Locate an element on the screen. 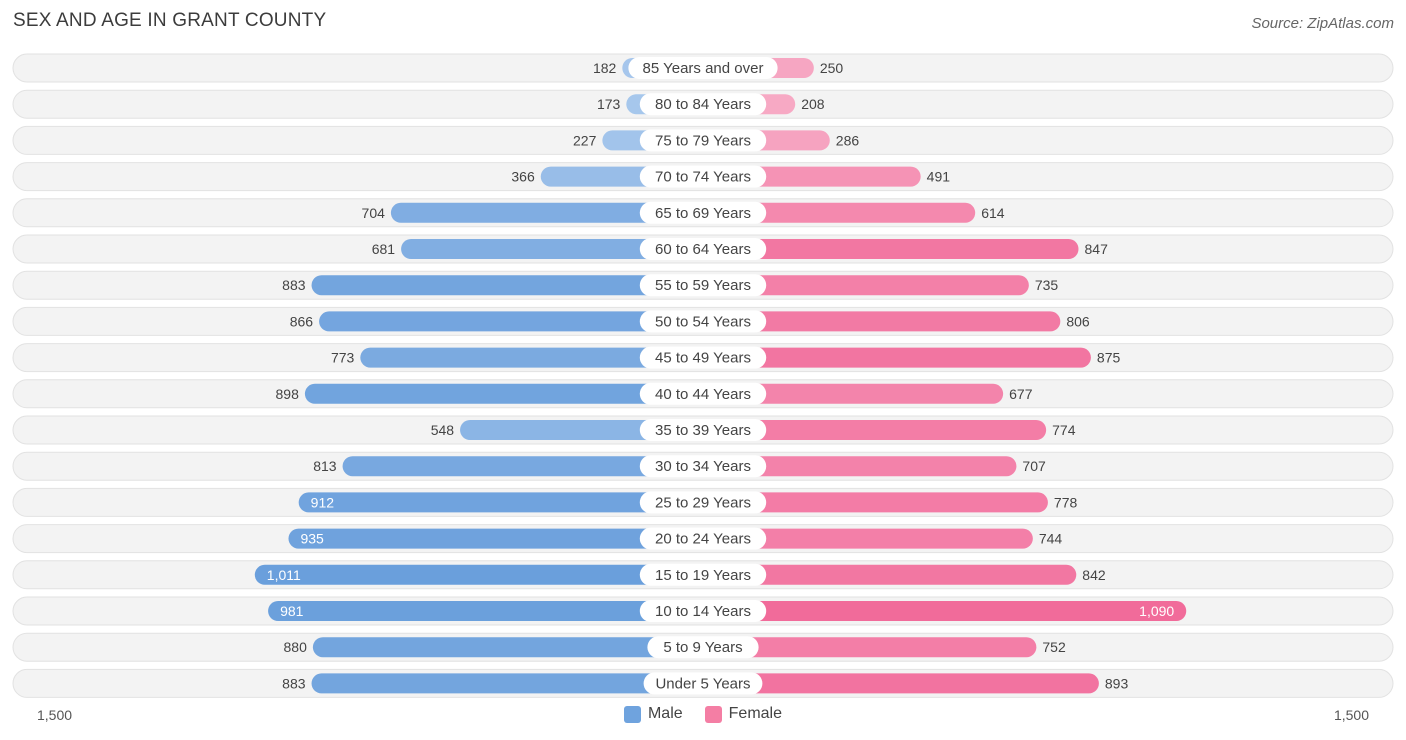  value-label-female: 842 is located at coordinates (1094, 575).